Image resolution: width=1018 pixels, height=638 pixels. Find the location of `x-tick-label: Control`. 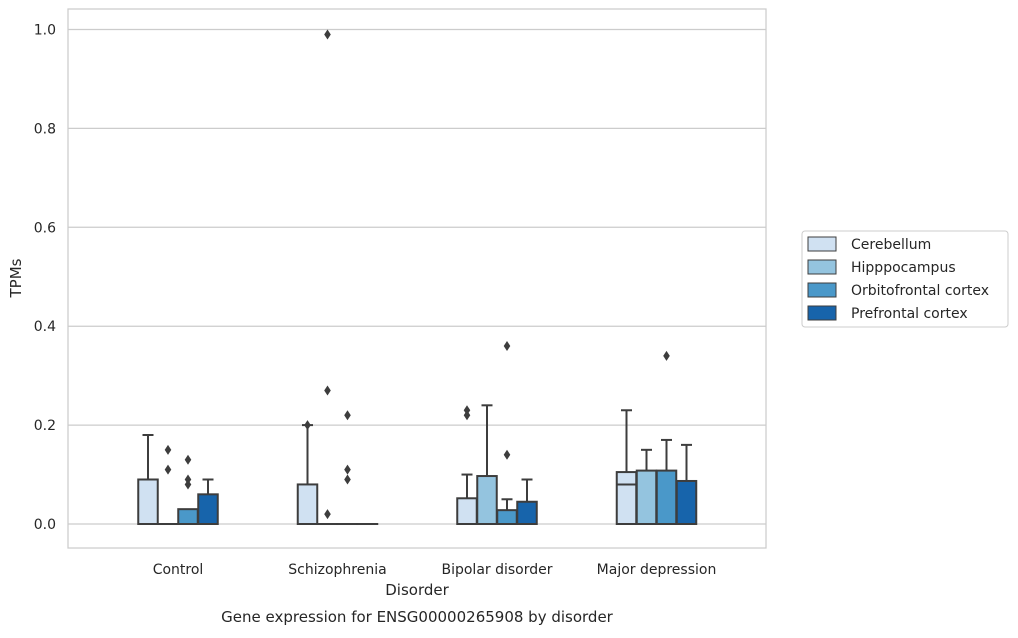

x-tick-label: Control is located at coordinates (178, 570).